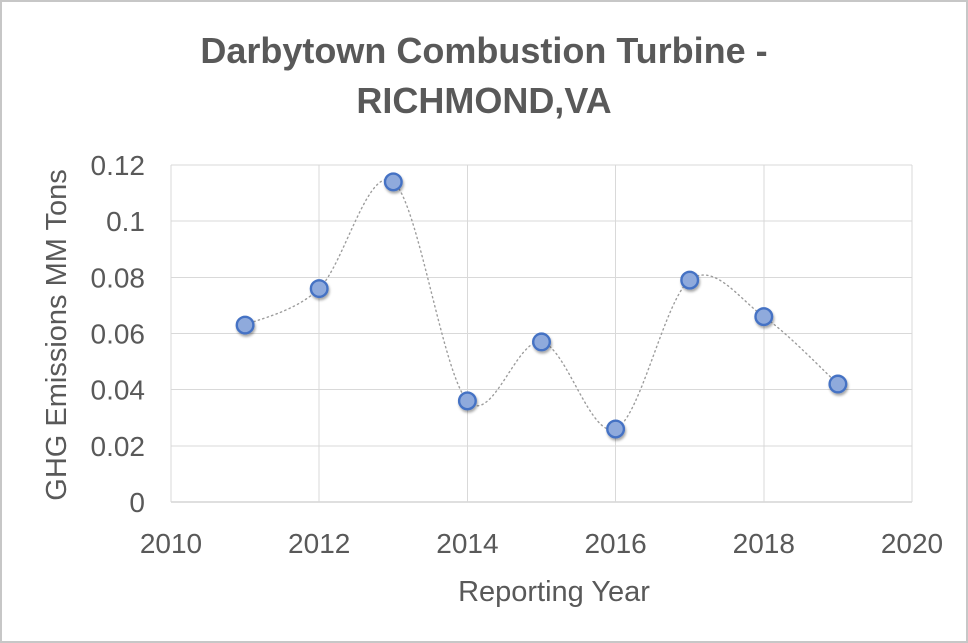  What do you see at coordinates (393, 182) in the screenshot?
I see `data-point-2013` at bounding box center [393, 182].